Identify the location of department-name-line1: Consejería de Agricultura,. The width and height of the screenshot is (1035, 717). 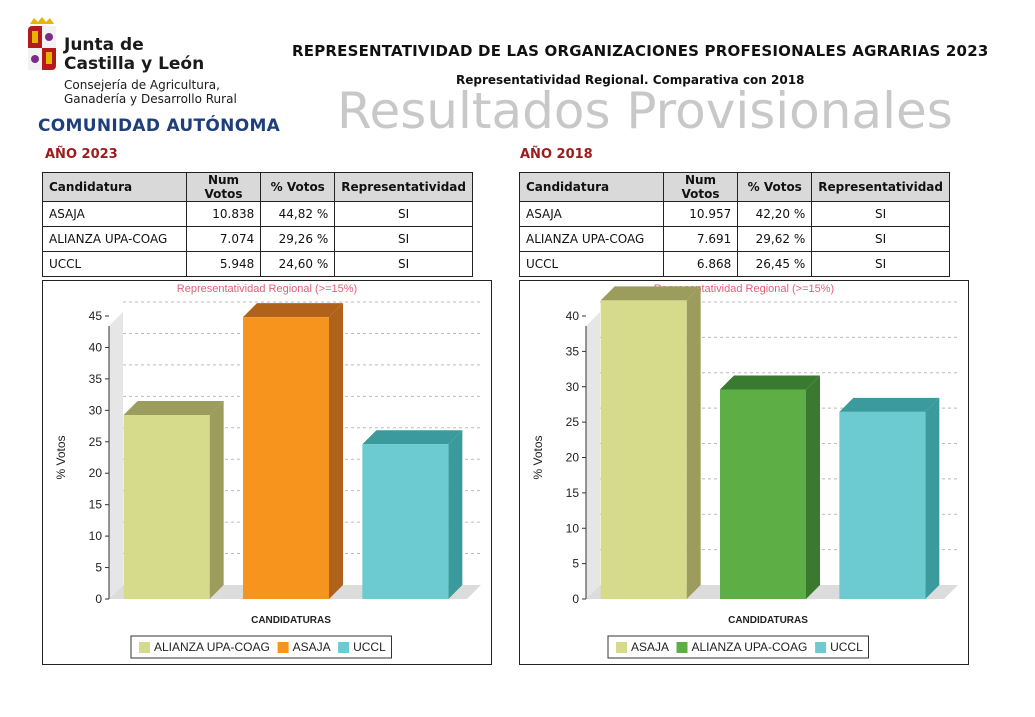
(142, 85).